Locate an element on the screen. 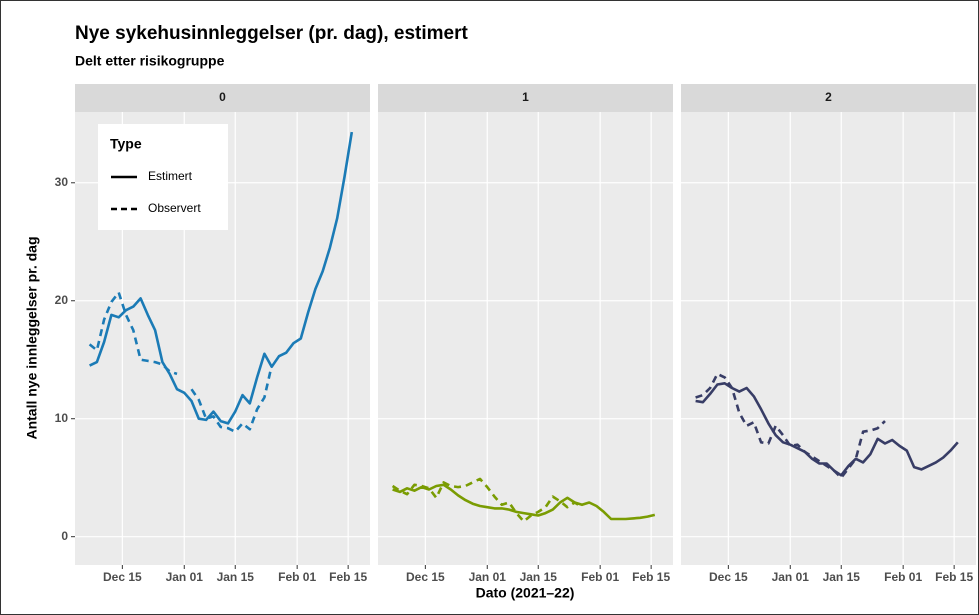  strip-label: 0 is located at coordinates (222, 97).